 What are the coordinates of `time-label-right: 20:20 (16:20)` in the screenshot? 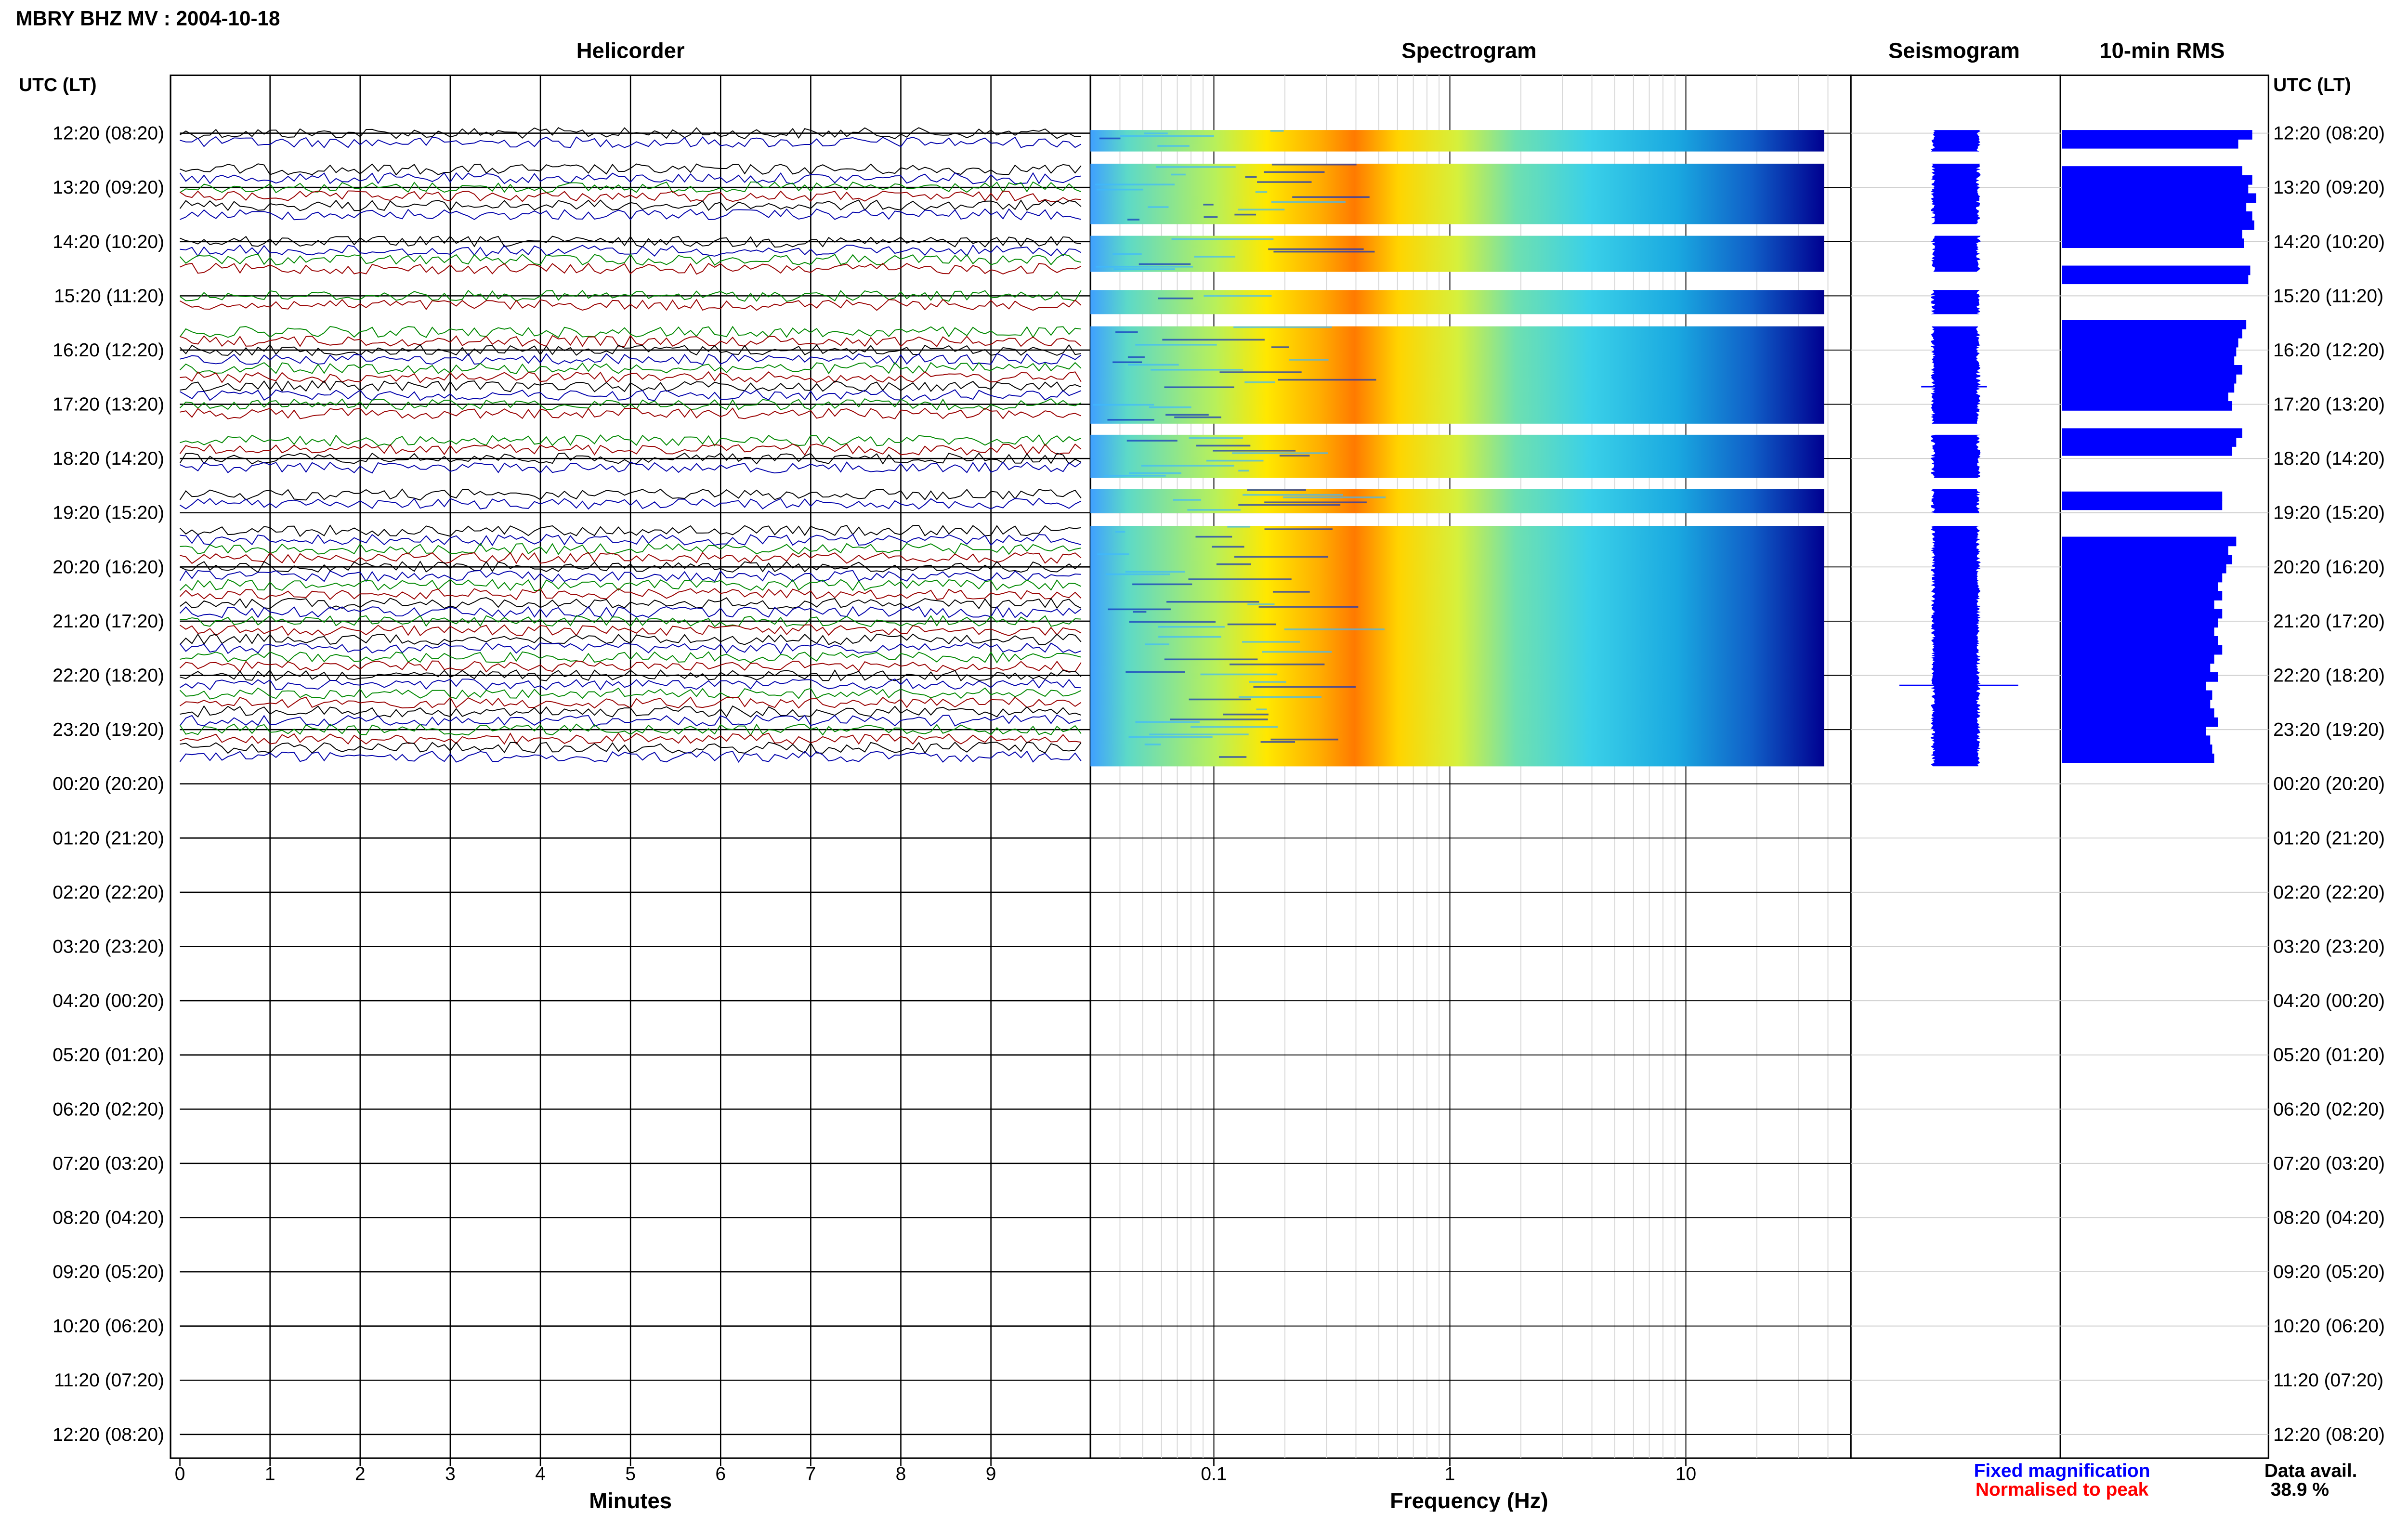 It's located at (2329, 567).